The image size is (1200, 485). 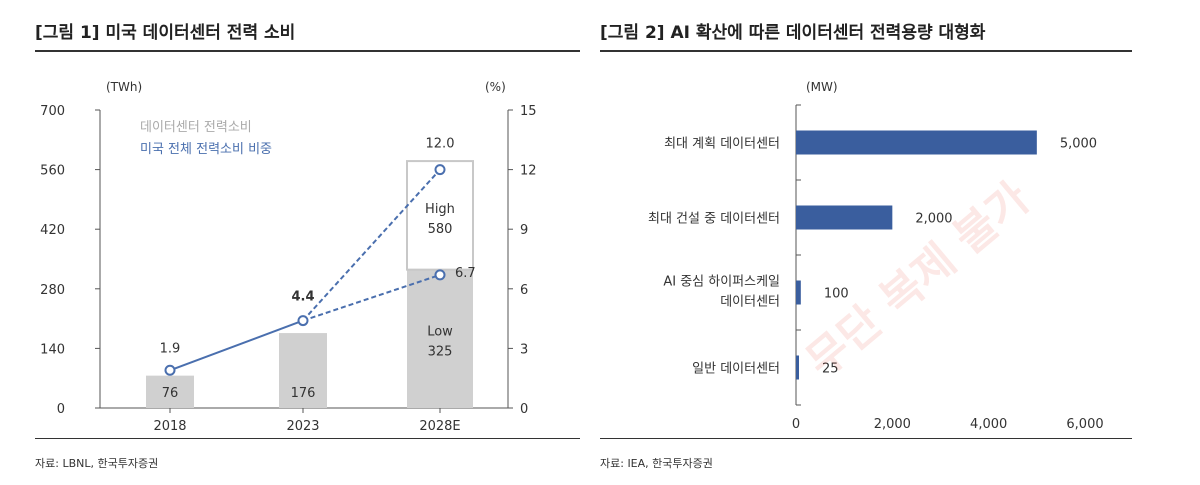 I want to click on chart2-category-label: 데이터센터, so click(x=750, y=302).